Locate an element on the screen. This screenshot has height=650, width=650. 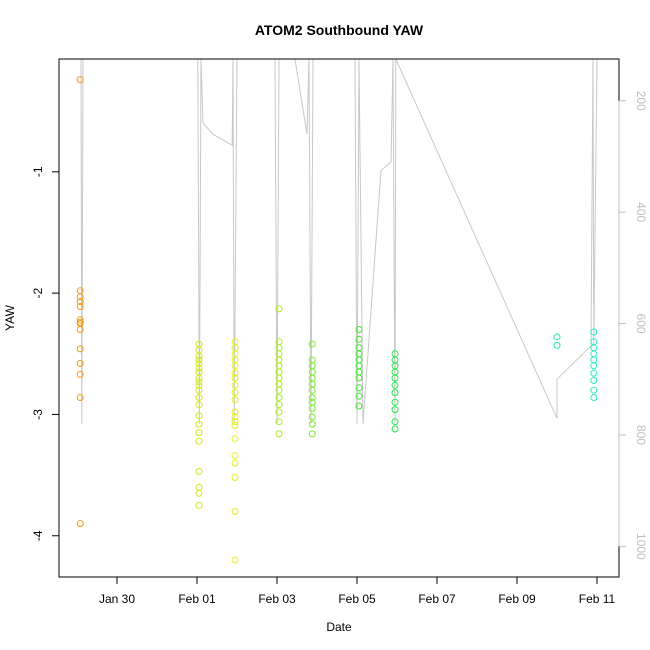
y-tick-label-3: -4 is located at coordinates (38, 535).